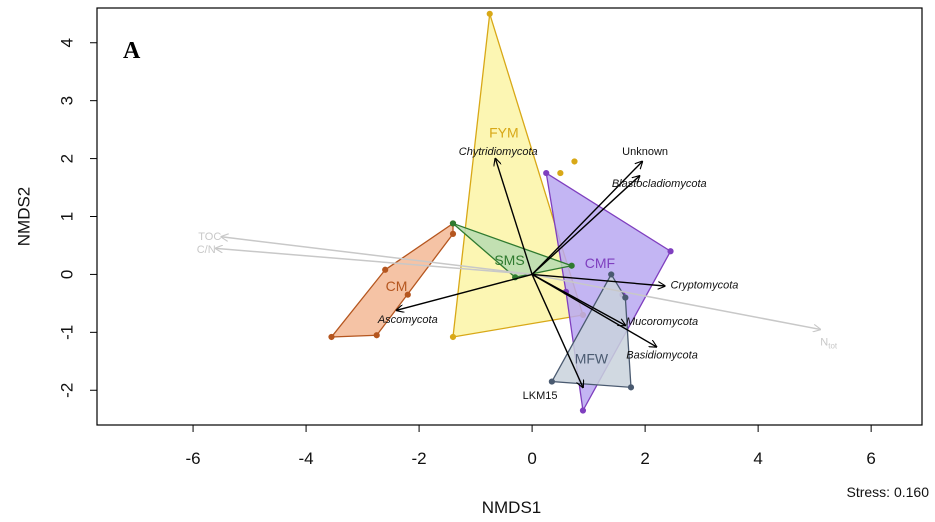 This screenshot has width=935, height=522. I want to click on env-vector-toc, so click(377, 256).